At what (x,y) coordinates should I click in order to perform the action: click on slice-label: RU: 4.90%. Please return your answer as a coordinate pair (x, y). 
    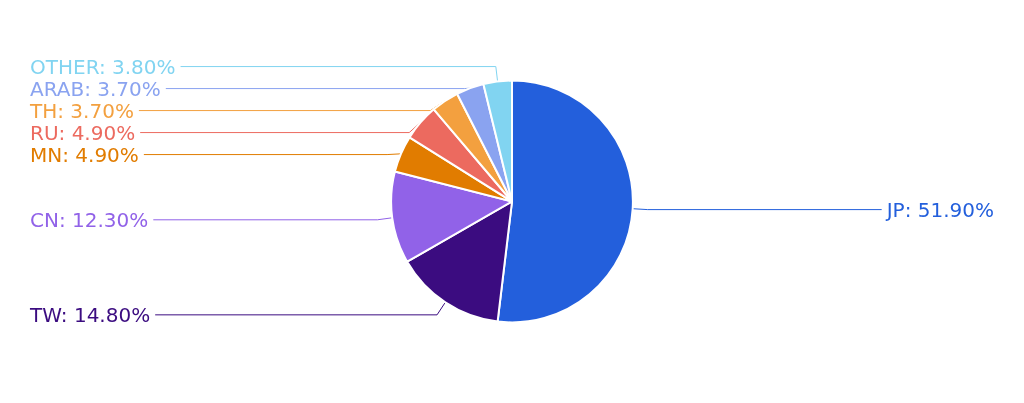
    Looking at the image, I should click on (83, 132).